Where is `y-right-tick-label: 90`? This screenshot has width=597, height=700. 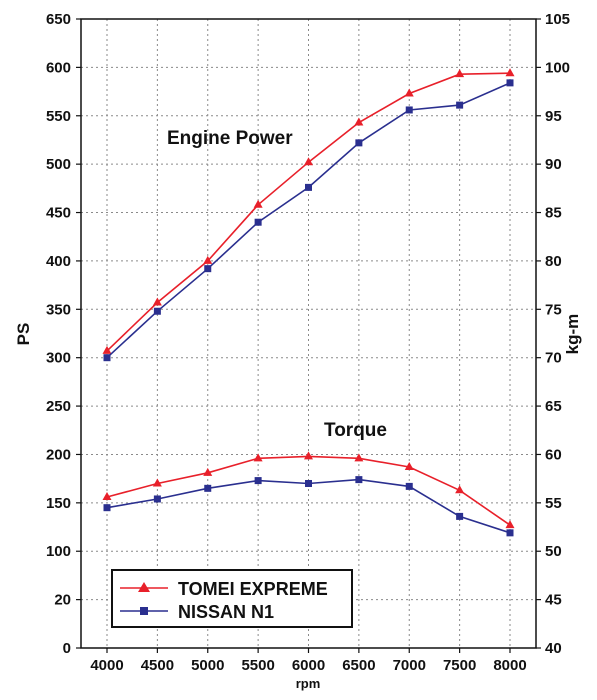
y-right-tick-label: 90 is located at coordinates (553, 164).